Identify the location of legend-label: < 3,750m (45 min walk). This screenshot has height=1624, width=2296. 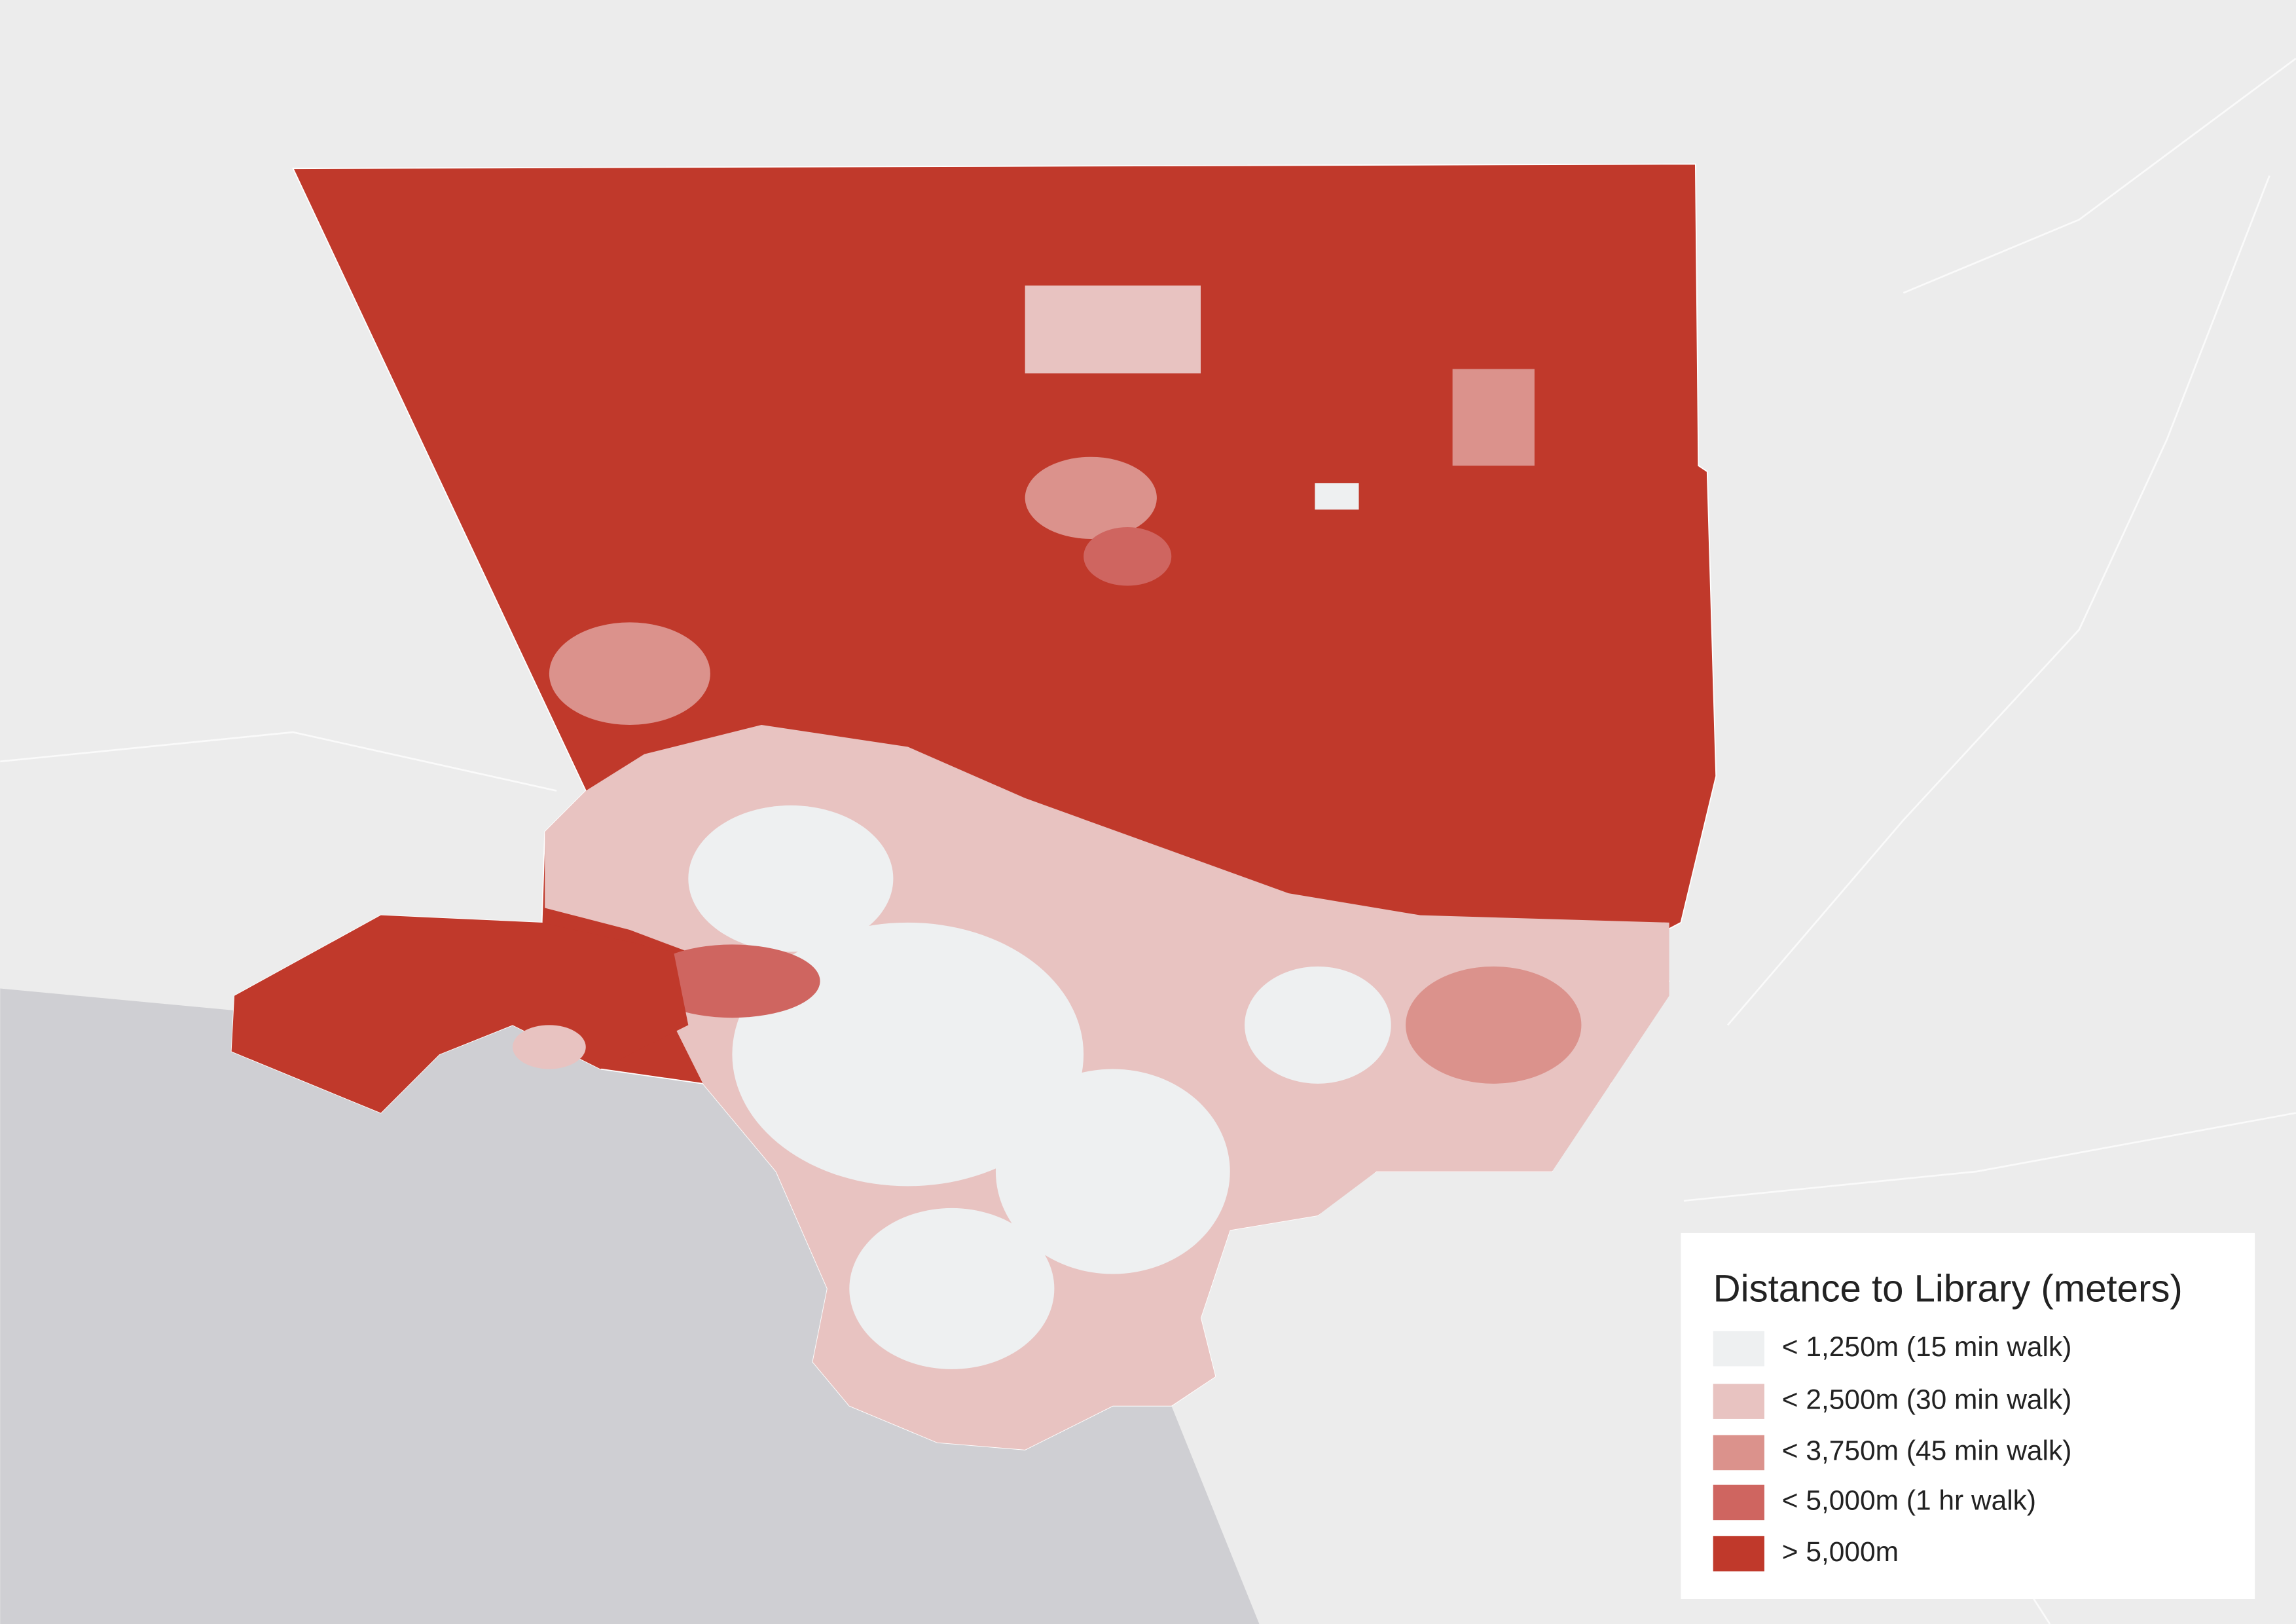
(1927, 1451).